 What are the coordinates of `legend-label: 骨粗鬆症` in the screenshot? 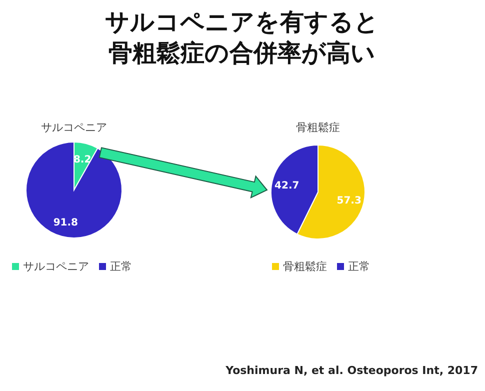 It's located at (305, 266).